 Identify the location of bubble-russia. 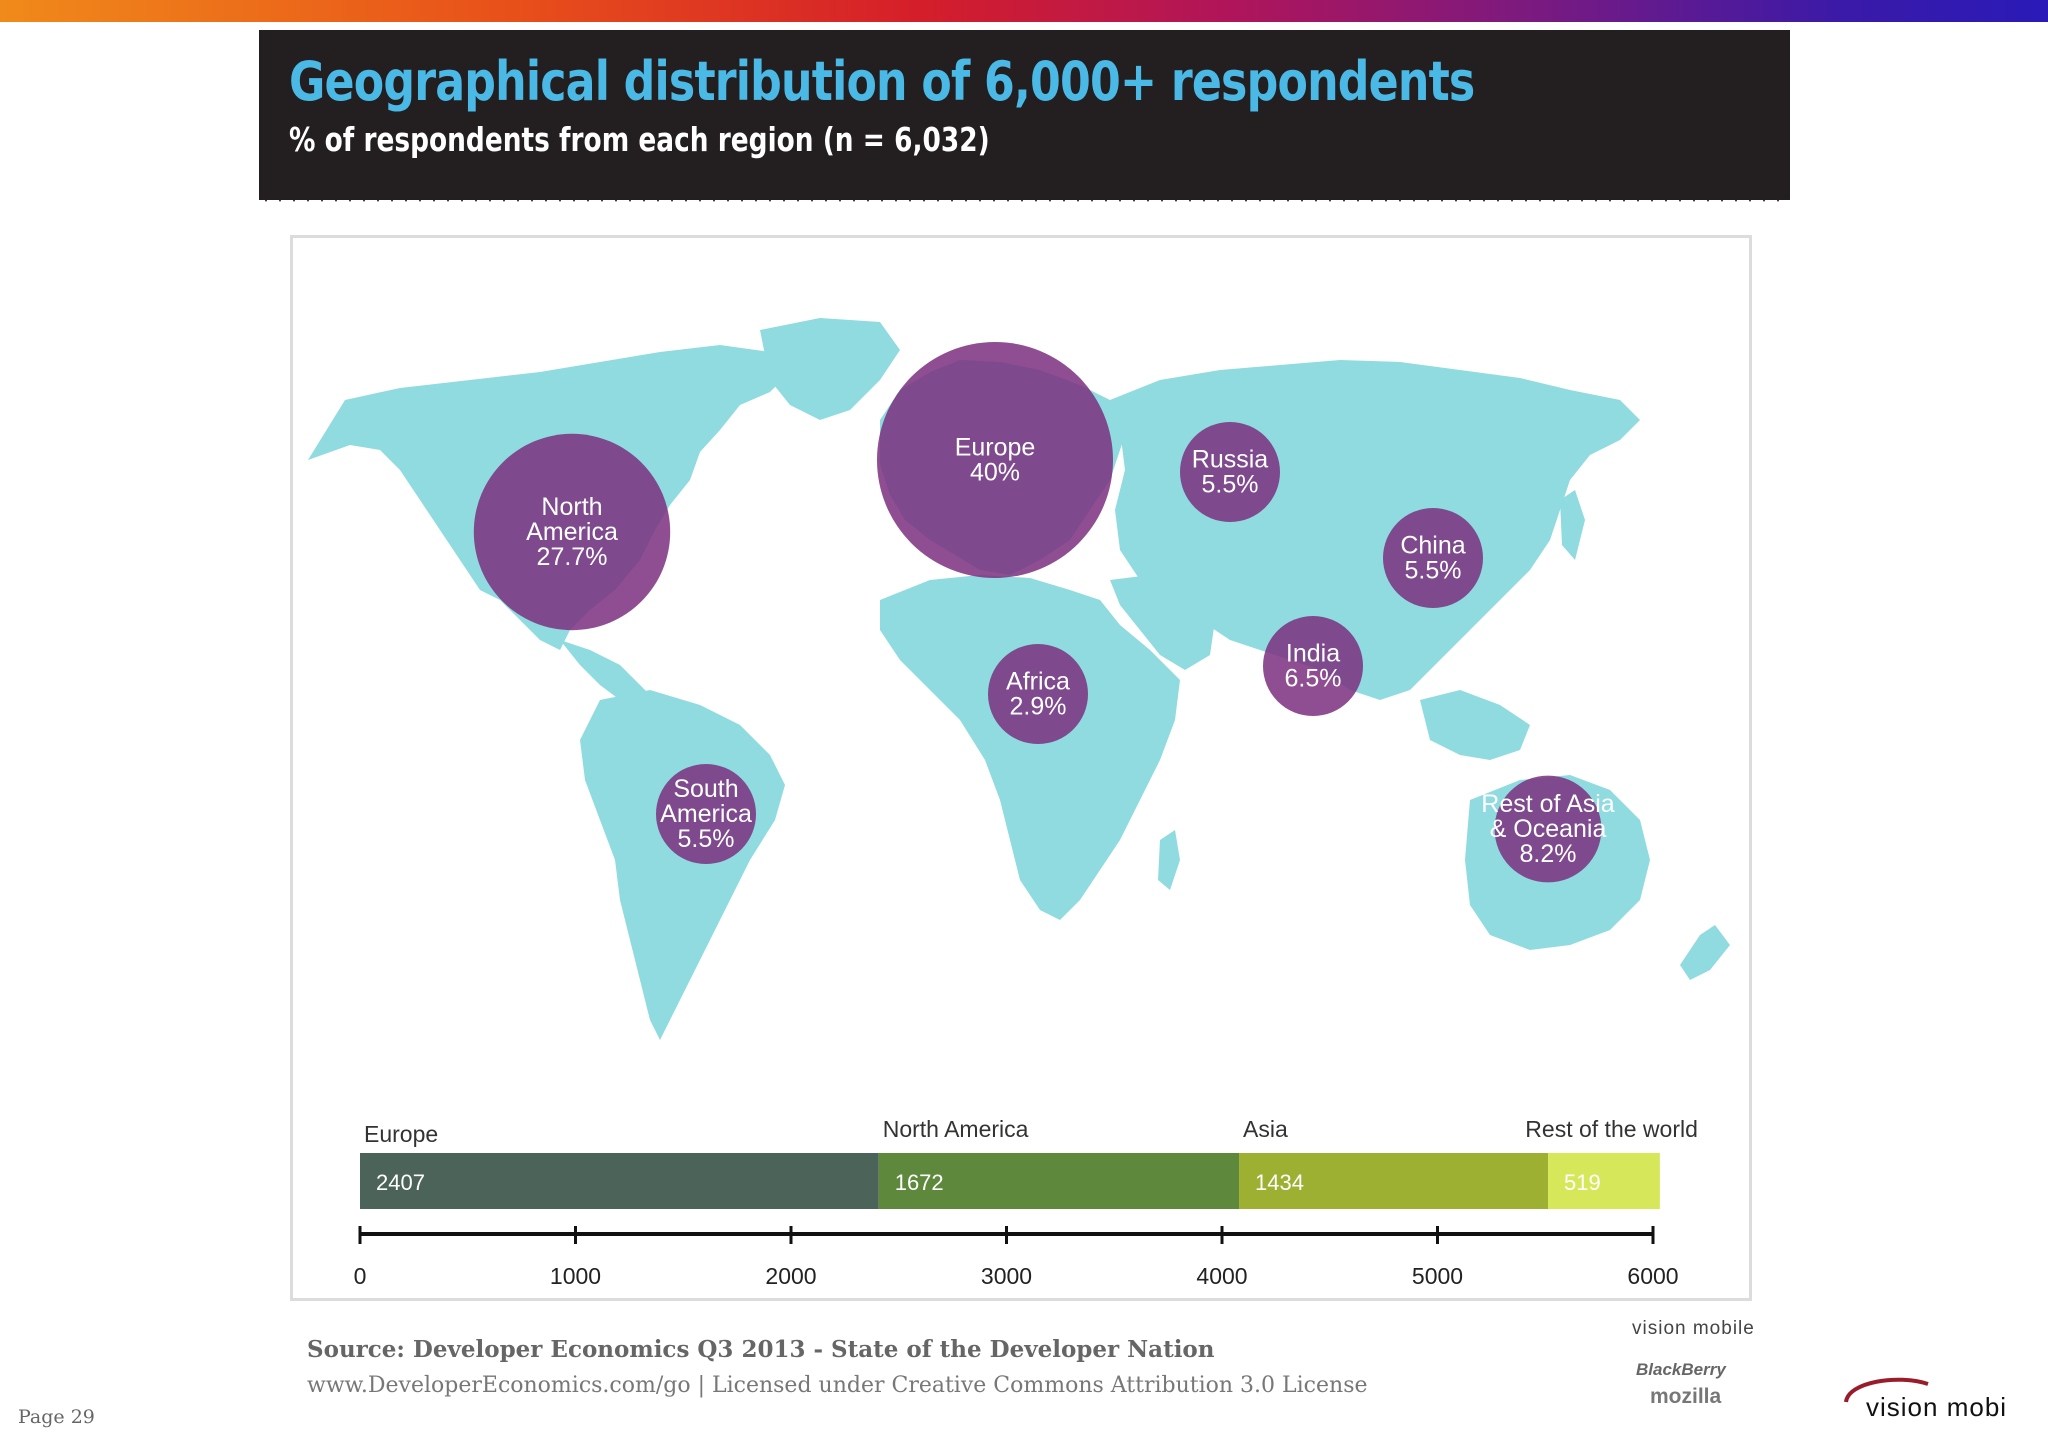
(1230, 472).